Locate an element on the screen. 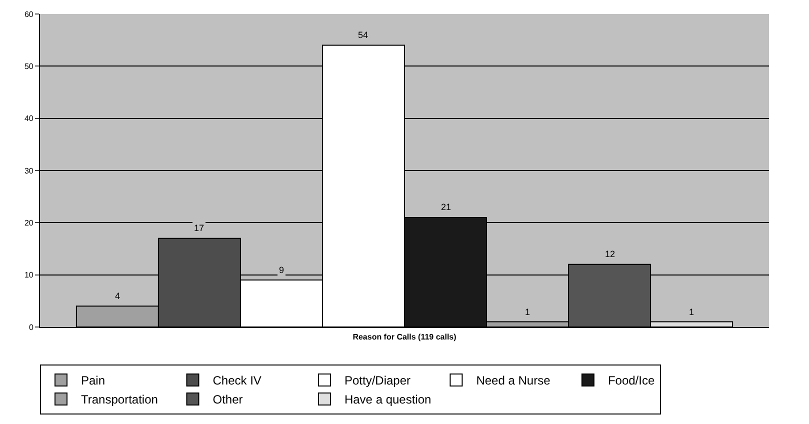 Image resolution: width=809 pixels, height=424 pixels. legend-label: Need a Nurse is located at coordinates (513, 381).